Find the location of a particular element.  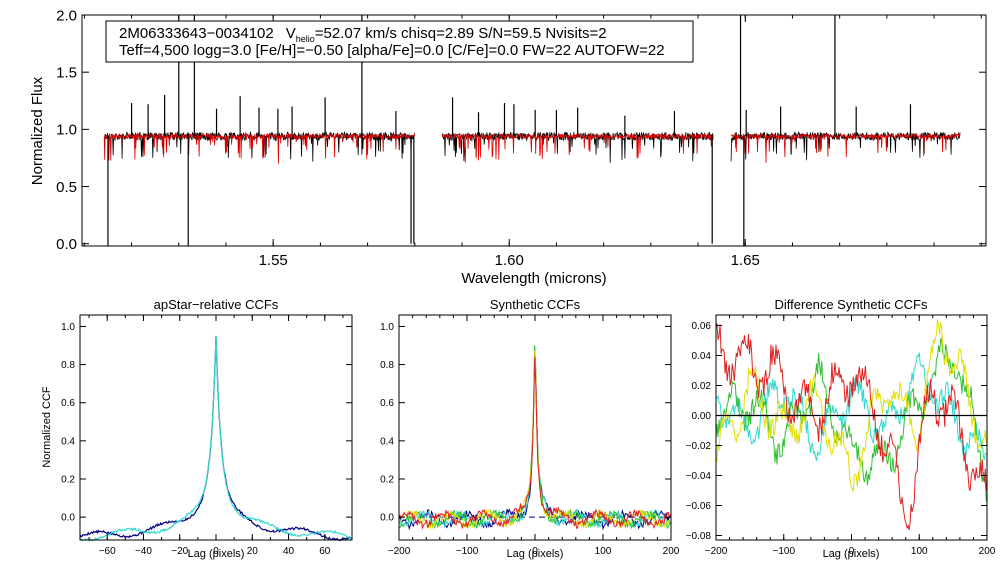

x-tick-label: 40 is located at coordinates (289, 551).